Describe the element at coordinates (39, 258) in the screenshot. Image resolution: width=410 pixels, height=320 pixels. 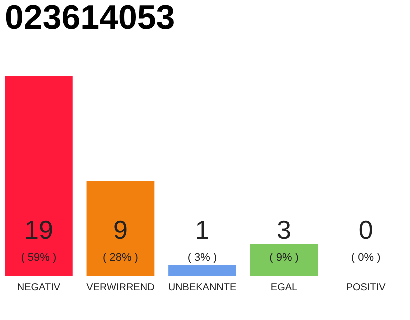
I see `annotation: ( 59% )` at that location.